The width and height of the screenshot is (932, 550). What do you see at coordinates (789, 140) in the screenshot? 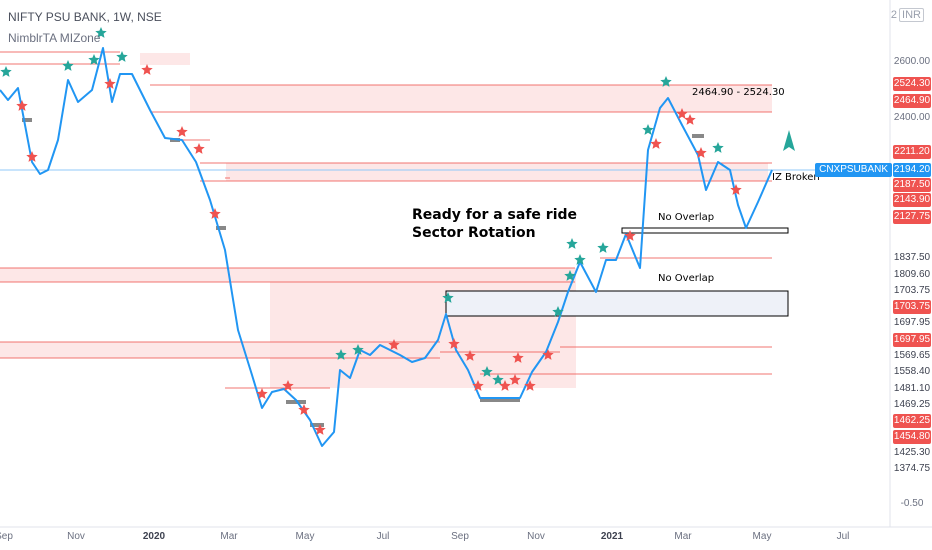
I see `up-arrow-icon` at bounding box center [789, 140].